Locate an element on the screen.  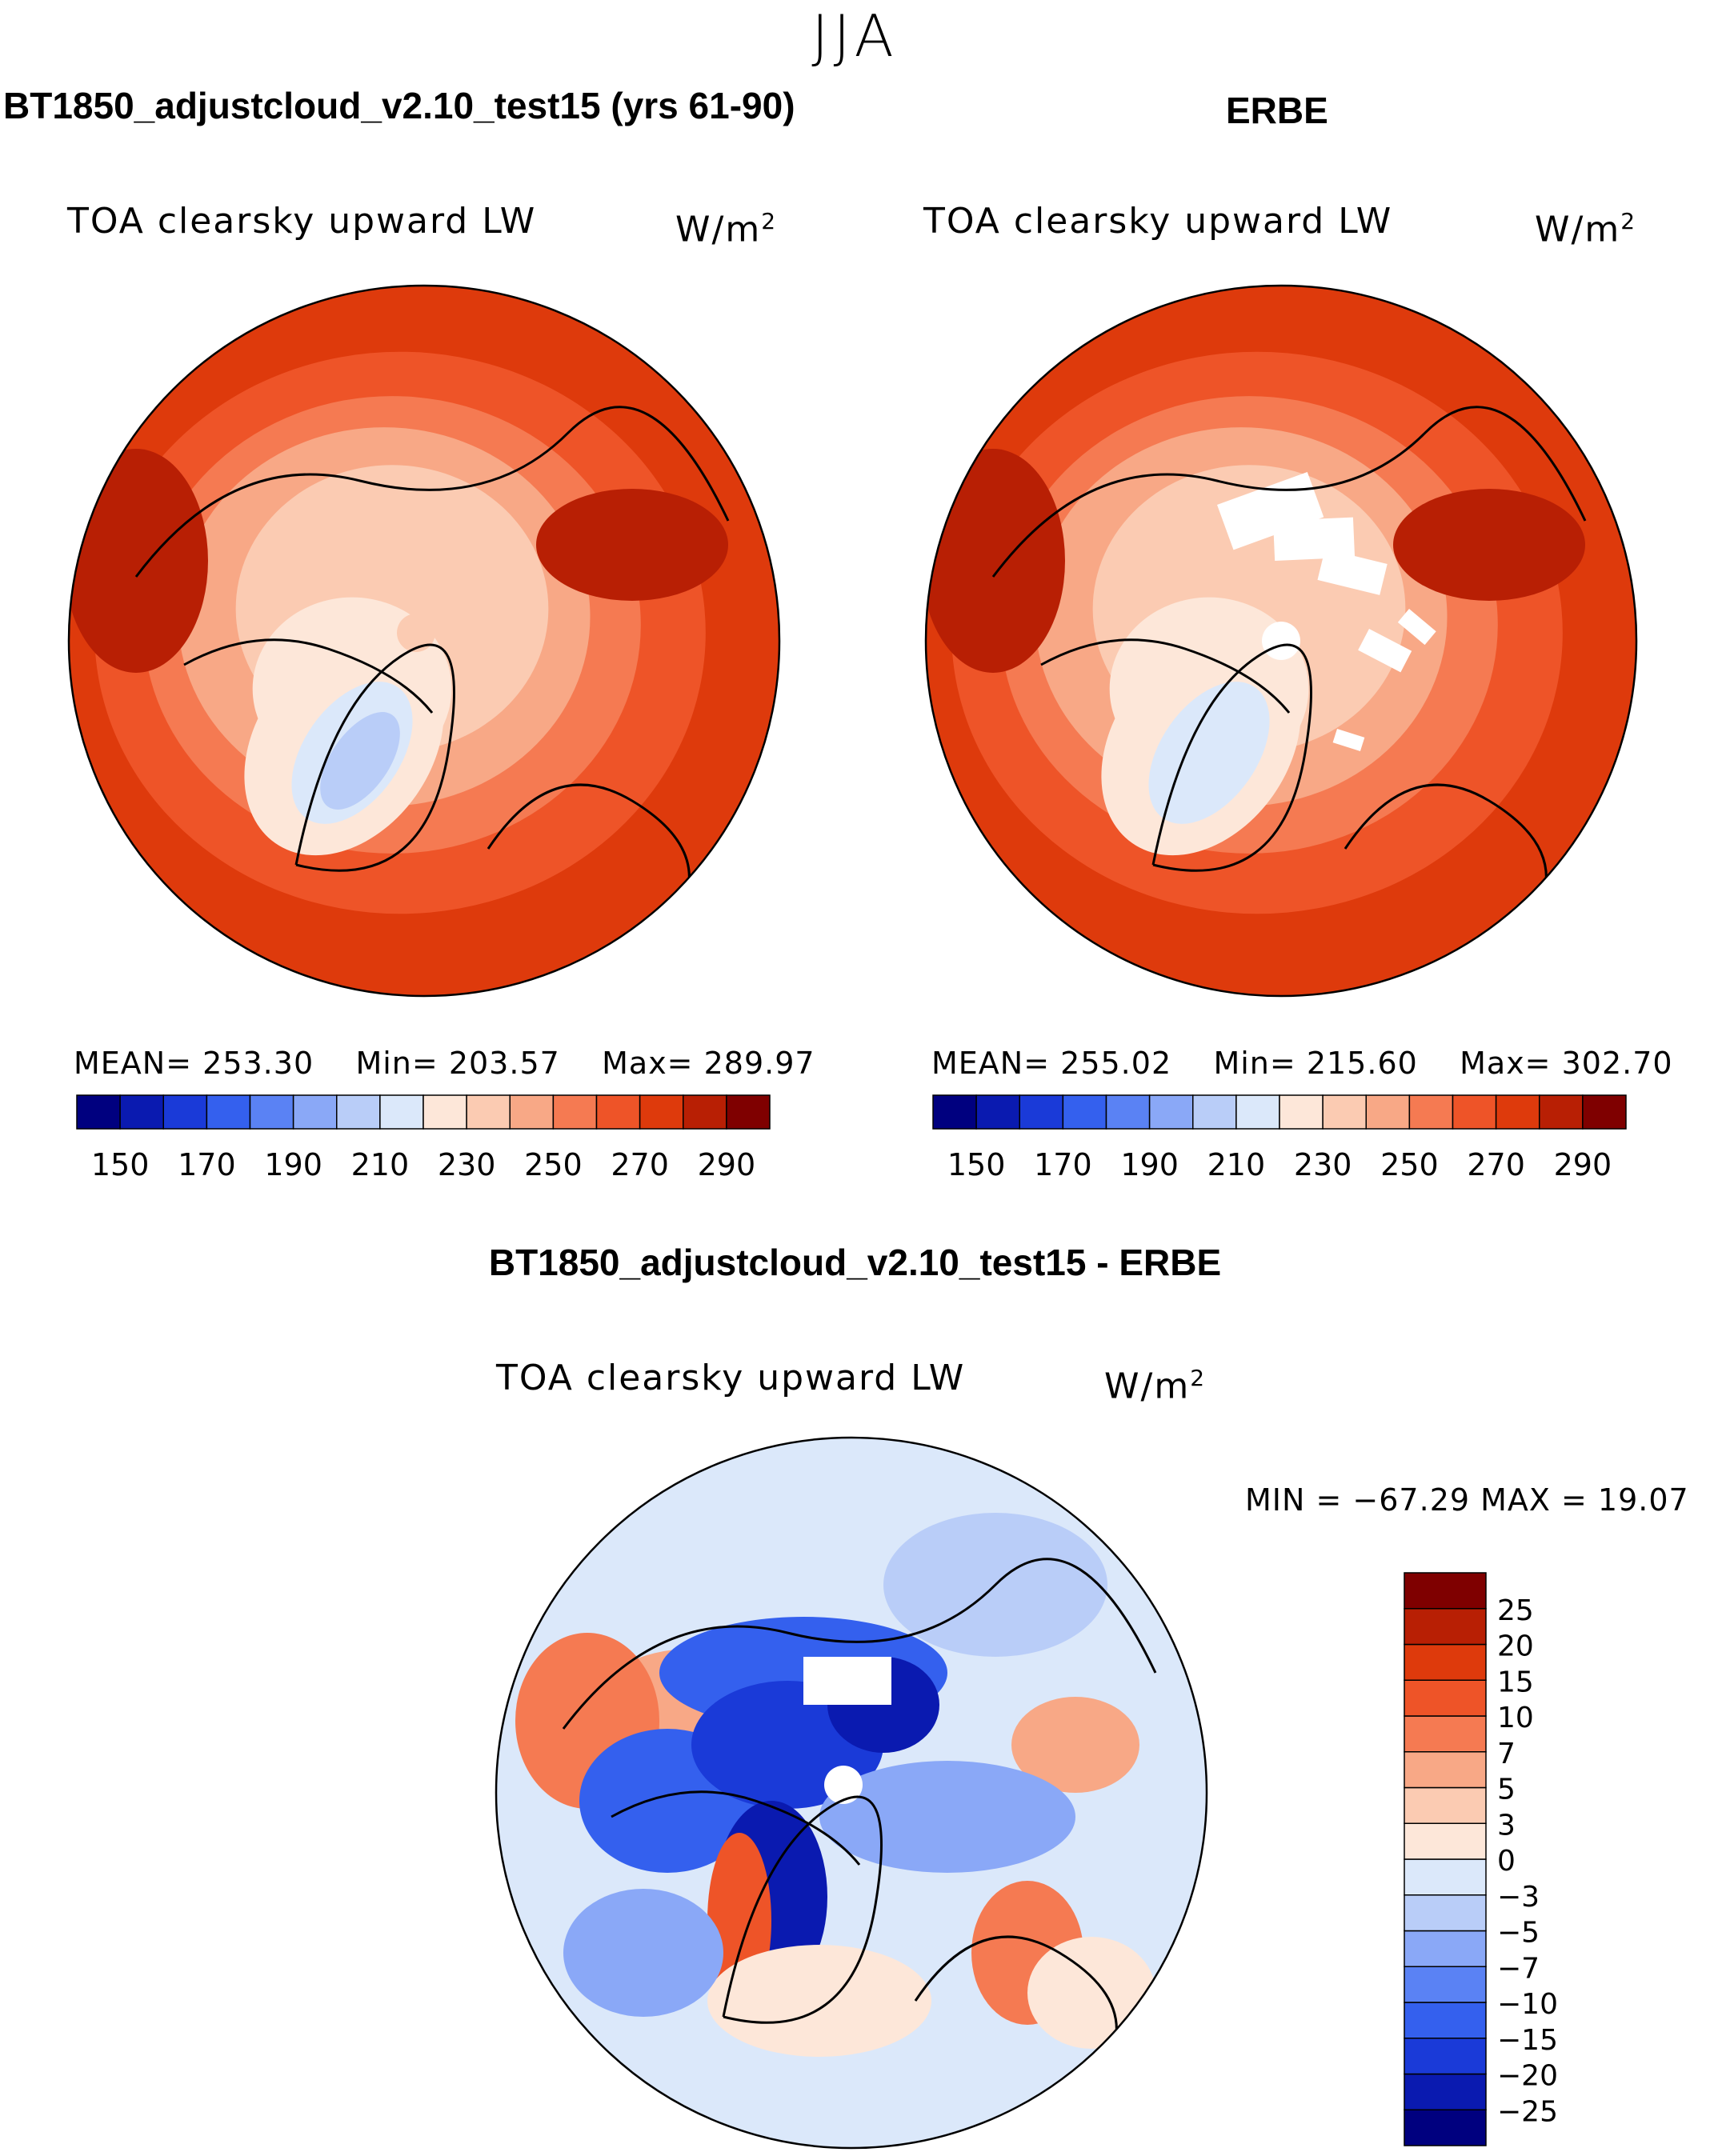
colorbar-tick-label: 7 is located at coordinates (1506, 1754).